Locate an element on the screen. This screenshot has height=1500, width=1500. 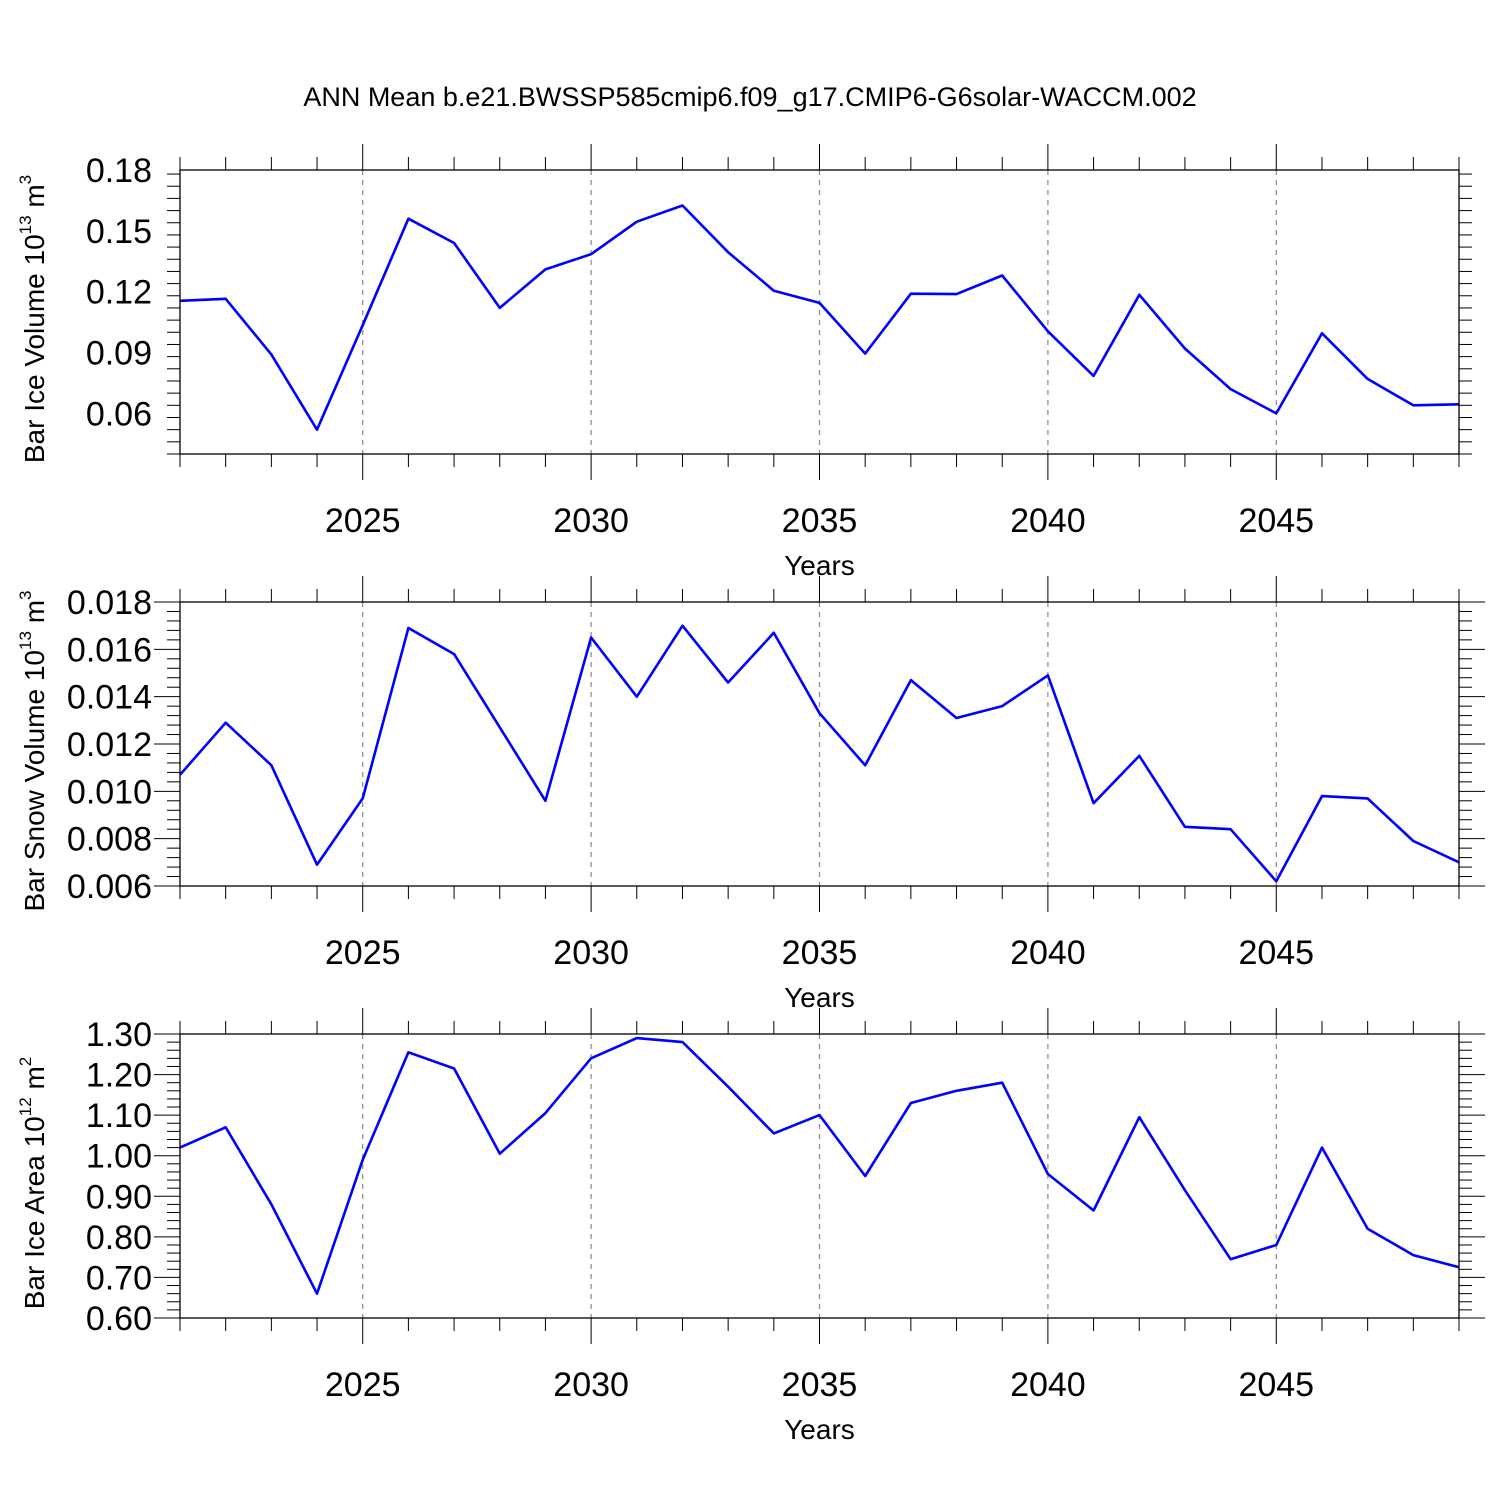
y-tick-label: 0.80 is located at coordinates (119, 1238).